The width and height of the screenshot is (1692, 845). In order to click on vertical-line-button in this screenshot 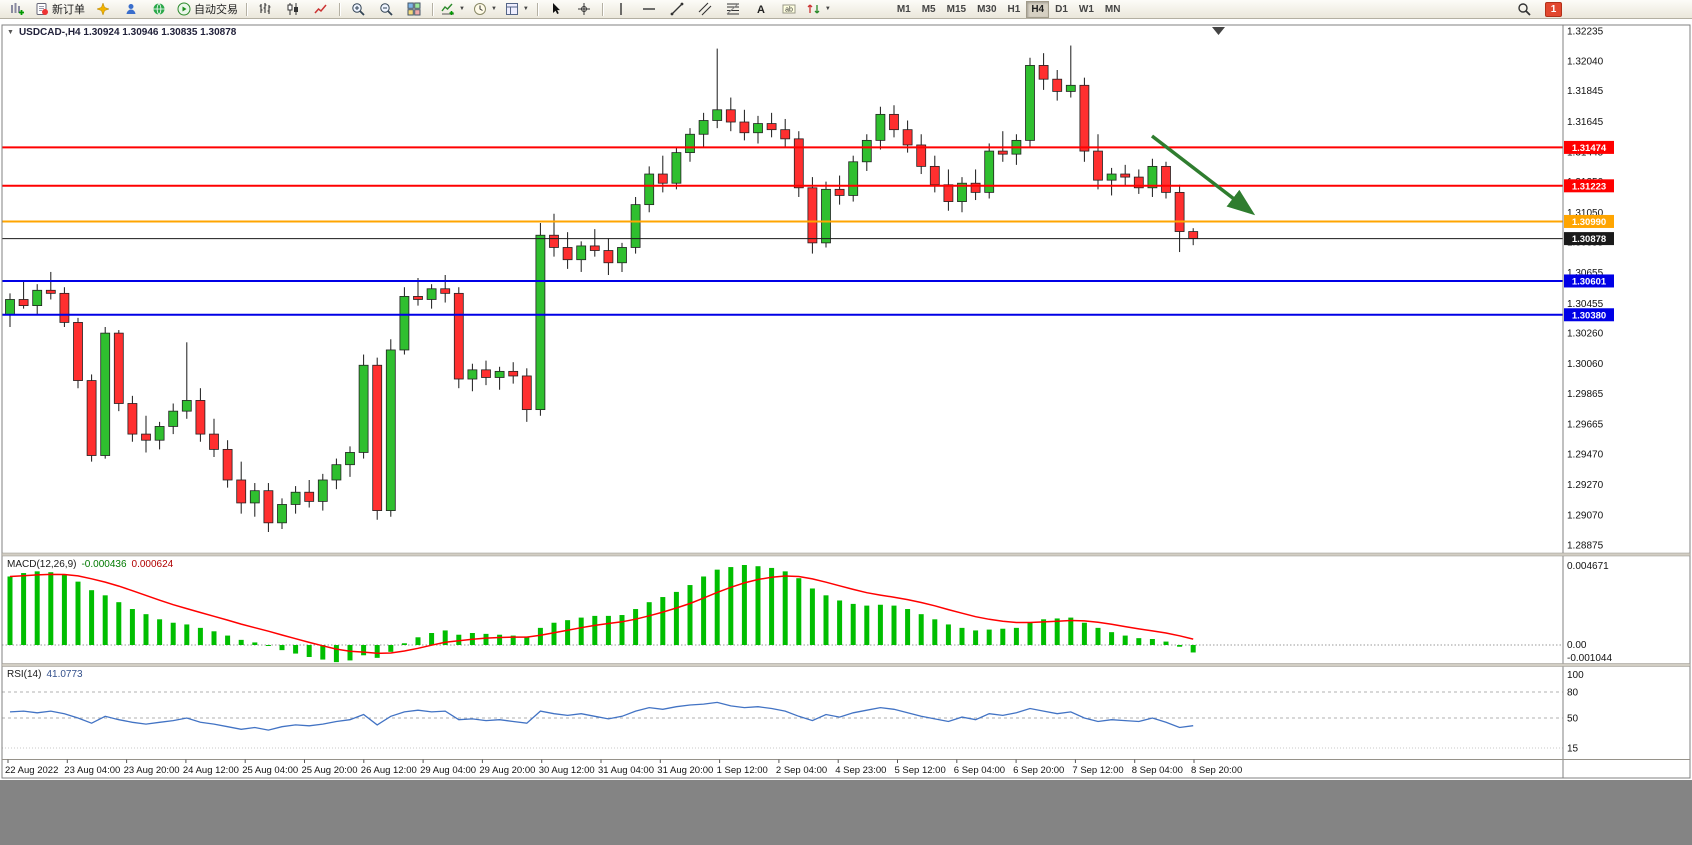, I will do `click(621, 9)`.